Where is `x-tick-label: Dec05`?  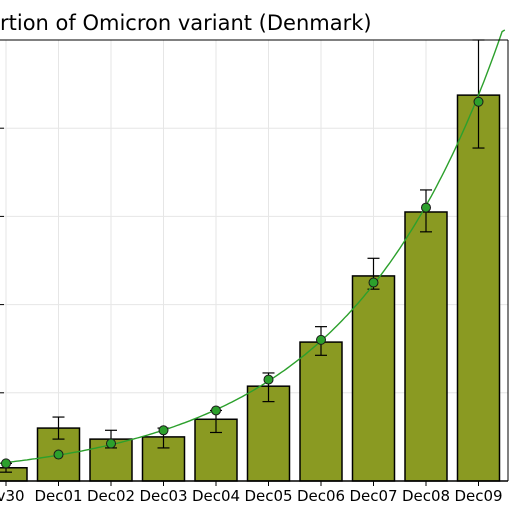
x-tick-label: Dec05 is located at coordinates (268, 496).